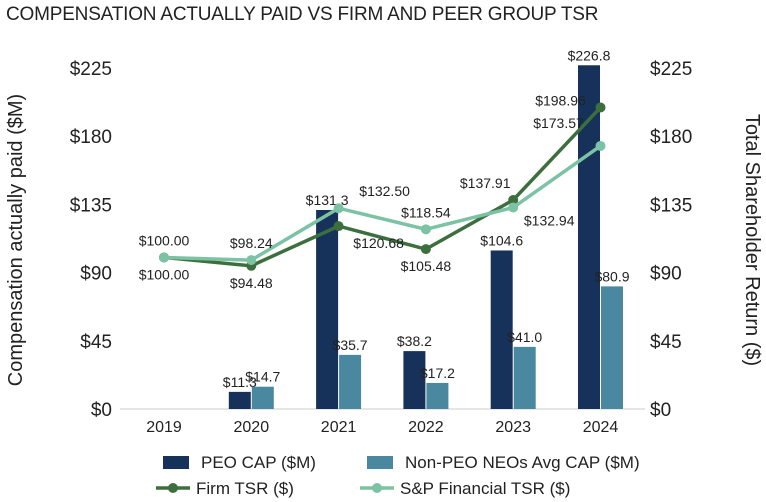 The height and width of the screenshot is (502, 766). I want to click on neo-cap-label: $14.7, so click(262, 377).